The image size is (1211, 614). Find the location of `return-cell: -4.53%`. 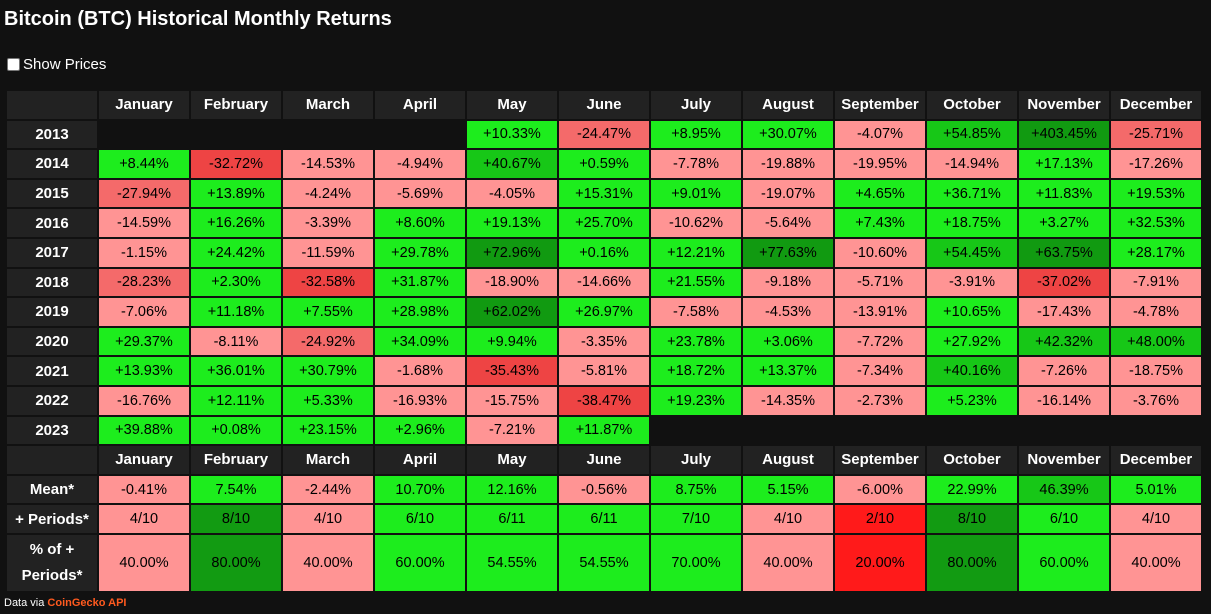

return-cell: -4.53% is located at coordinates (788, 312).